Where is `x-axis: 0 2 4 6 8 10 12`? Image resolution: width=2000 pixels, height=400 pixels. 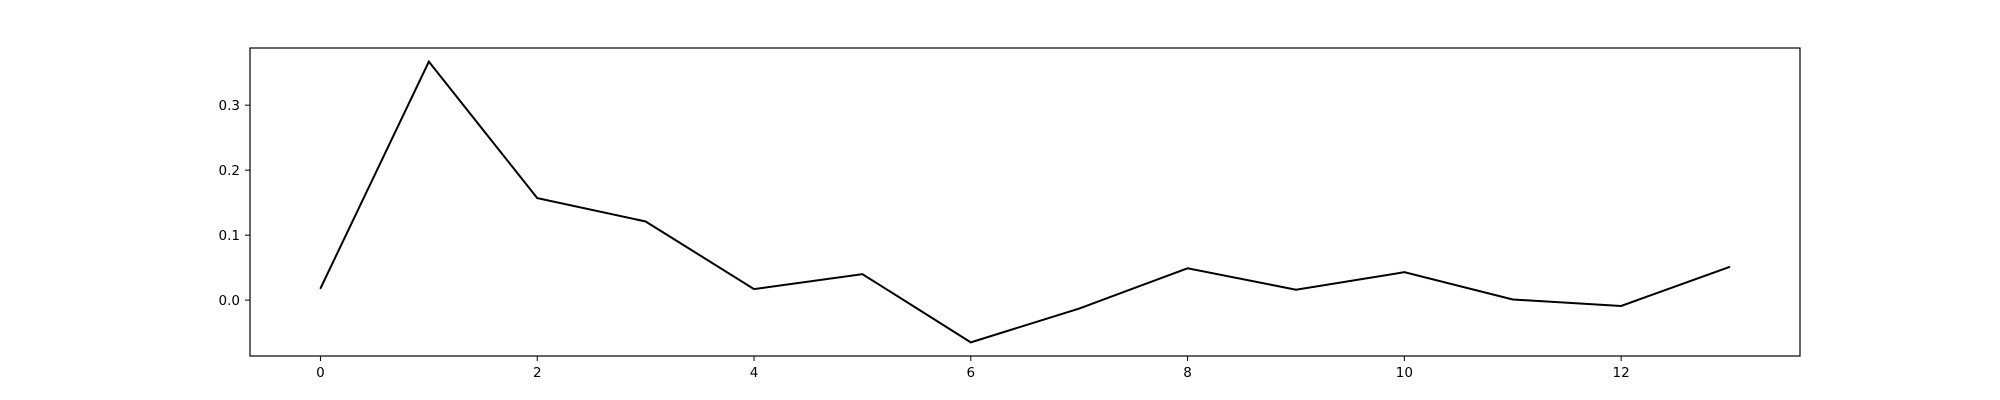 x-axis: 0 2 4 6 8 10 12 is located at coordinates (973, 368).